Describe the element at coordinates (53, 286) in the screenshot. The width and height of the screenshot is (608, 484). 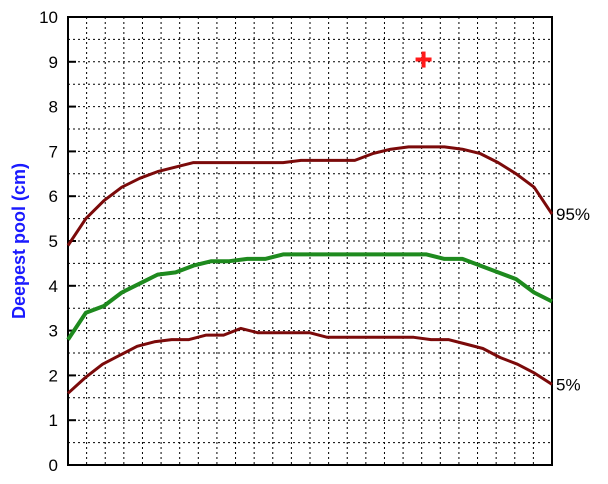
I see `y-tick-label: 4` at that location.